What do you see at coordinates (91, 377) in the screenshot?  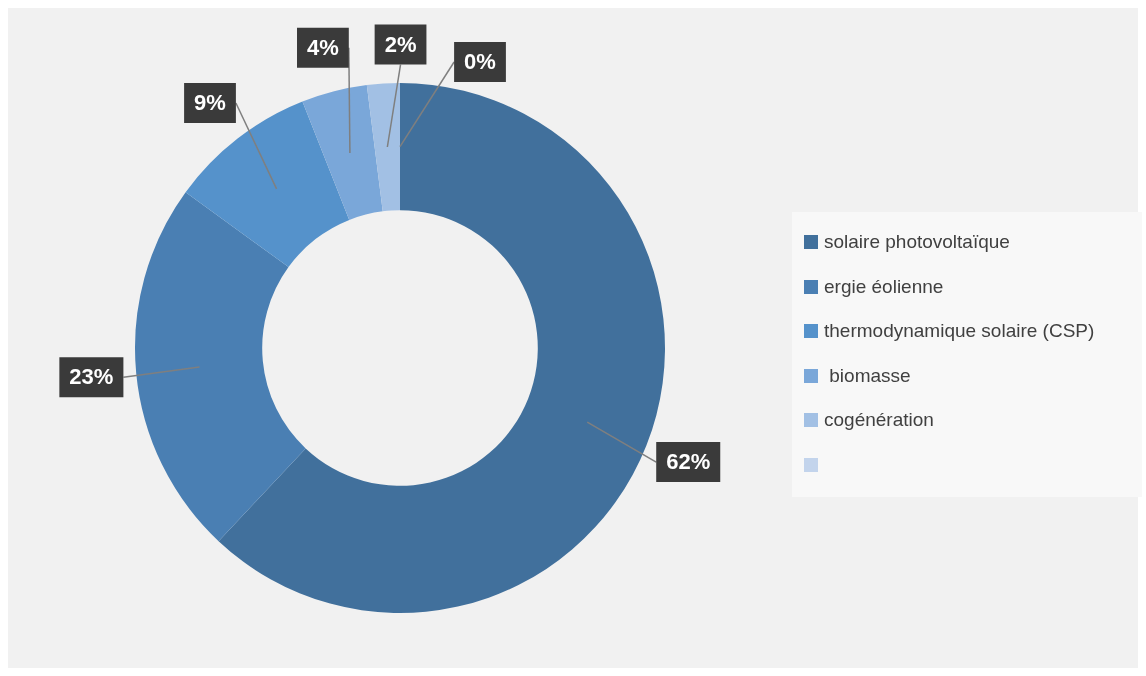 I see `data-label: 23%` at bounding box center [91, 377].